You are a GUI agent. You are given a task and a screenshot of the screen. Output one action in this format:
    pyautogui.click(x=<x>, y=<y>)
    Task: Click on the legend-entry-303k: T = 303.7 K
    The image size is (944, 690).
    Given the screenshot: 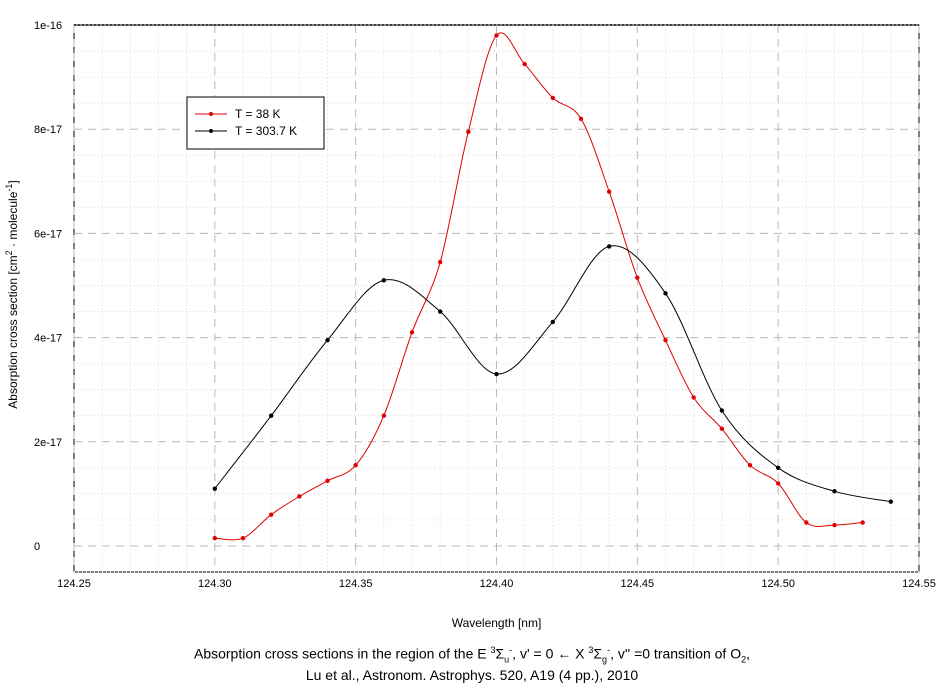 What is the action you would take?
    pyautogui.click(x=246, y=131)
    